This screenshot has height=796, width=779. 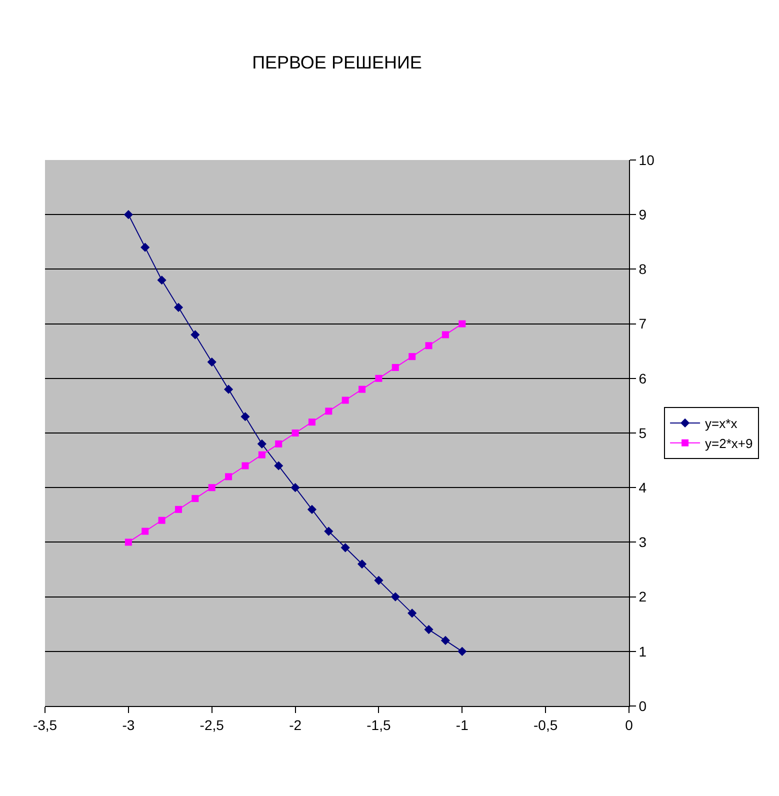 What do you see at coordinates (378, 724) in the screenshot?
I see `x-tick-label: -1,5` at bounding box center [378, 724].